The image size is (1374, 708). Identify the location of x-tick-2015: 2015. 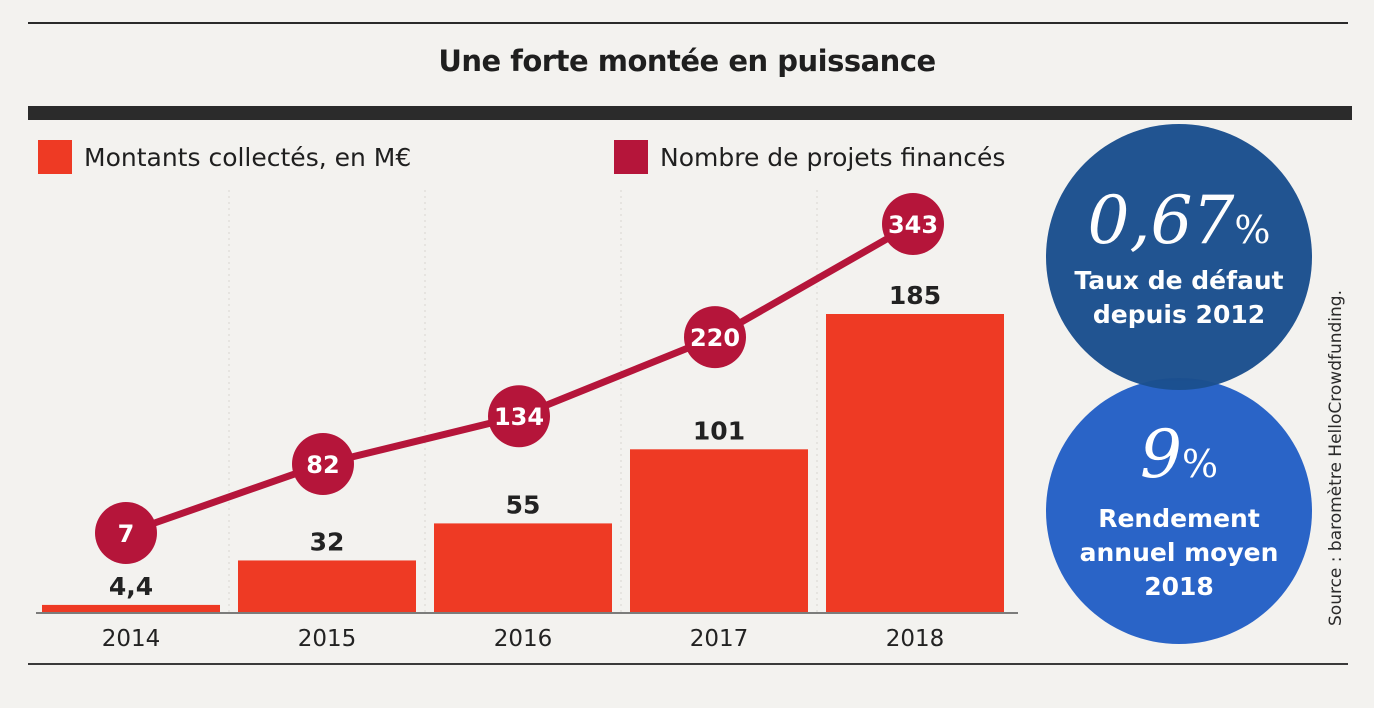
(327, 639).